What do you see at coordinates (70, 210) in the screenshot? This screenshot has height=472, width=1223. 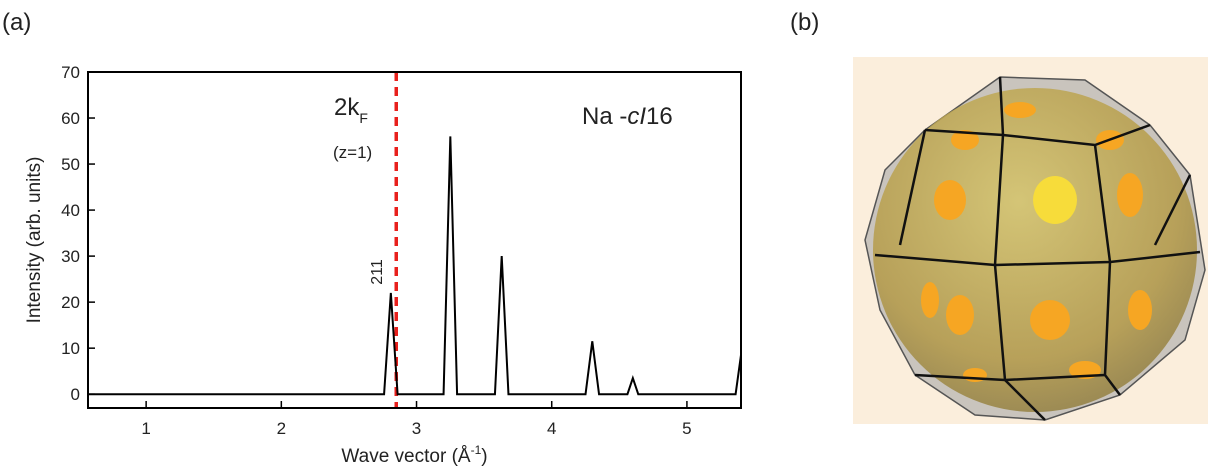 I see `y-tick-label: 40` at bounding box center [70, 210].